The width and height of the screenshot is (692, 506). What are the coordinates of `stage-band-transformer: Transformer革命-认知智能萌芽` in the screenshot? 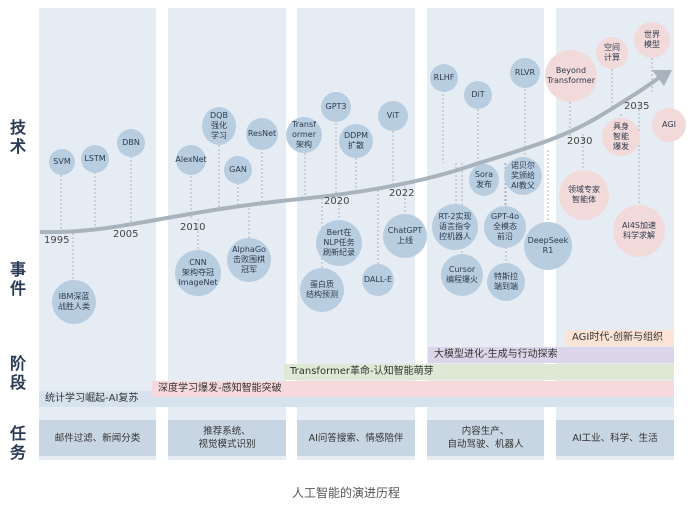 It's located at (479, 372).